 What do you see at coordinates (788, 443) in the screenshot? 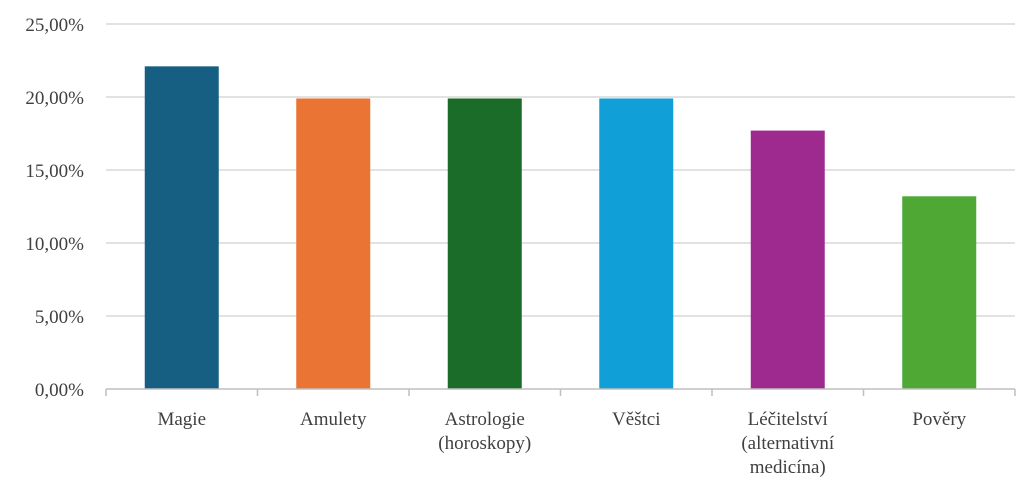
I see `x-category-label: (alternativní` at bounding box center [788, 443].